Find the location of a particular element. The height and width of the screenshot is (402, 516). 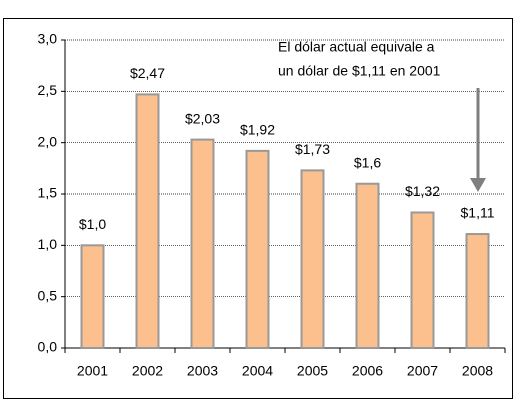

y-tick-label: 0,0 is located at coordinates (48, 347).